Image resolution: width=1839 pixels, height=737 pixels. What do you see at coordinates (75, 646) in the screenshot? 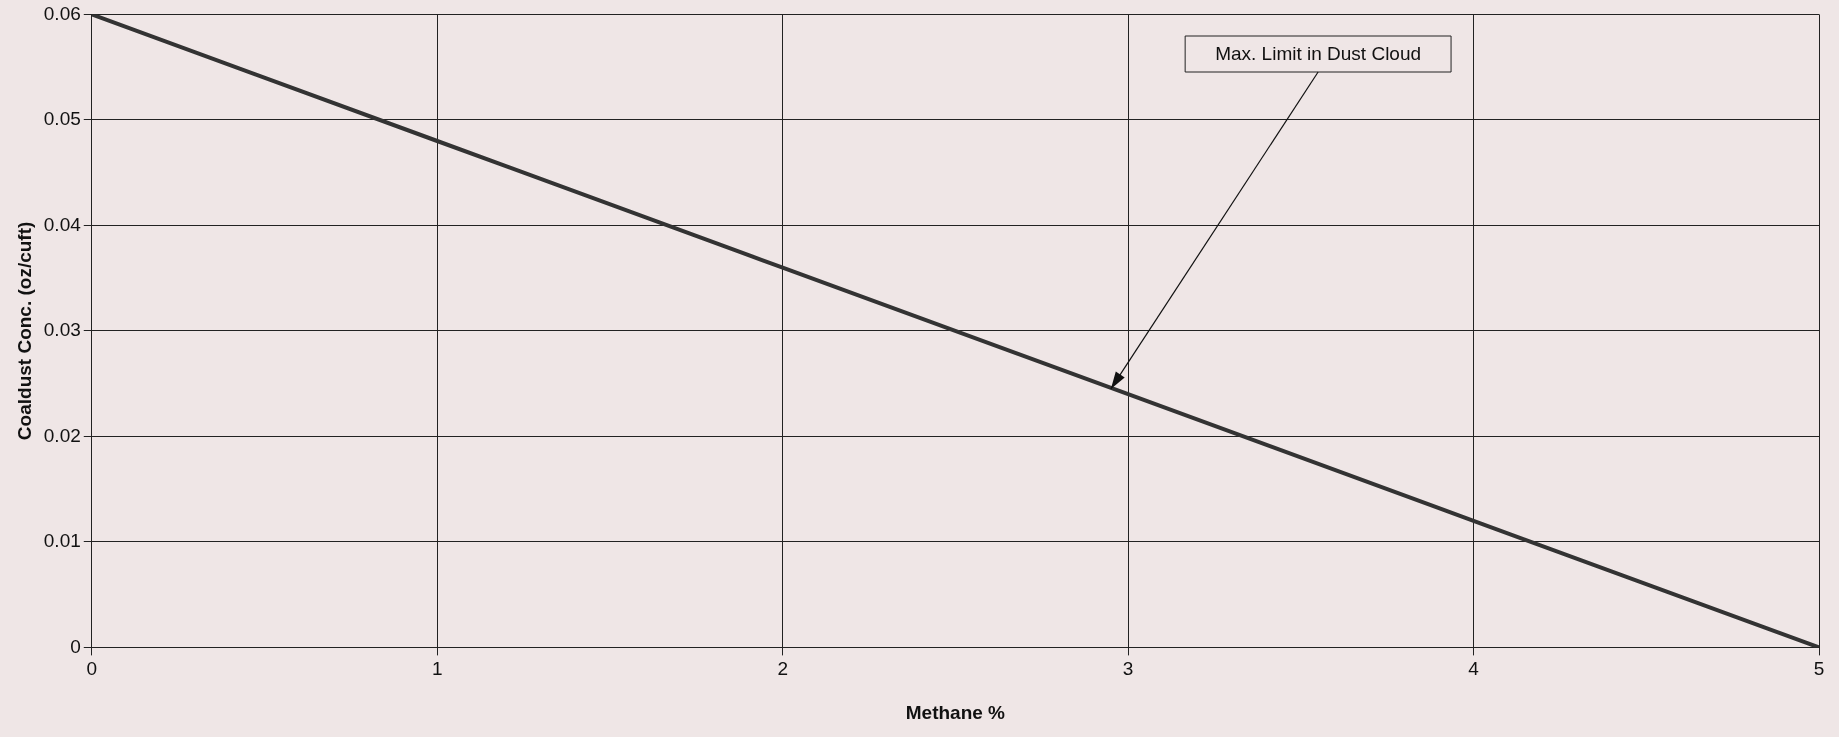
I see `y-tick-label: 0` at bounding box center [75, 646].